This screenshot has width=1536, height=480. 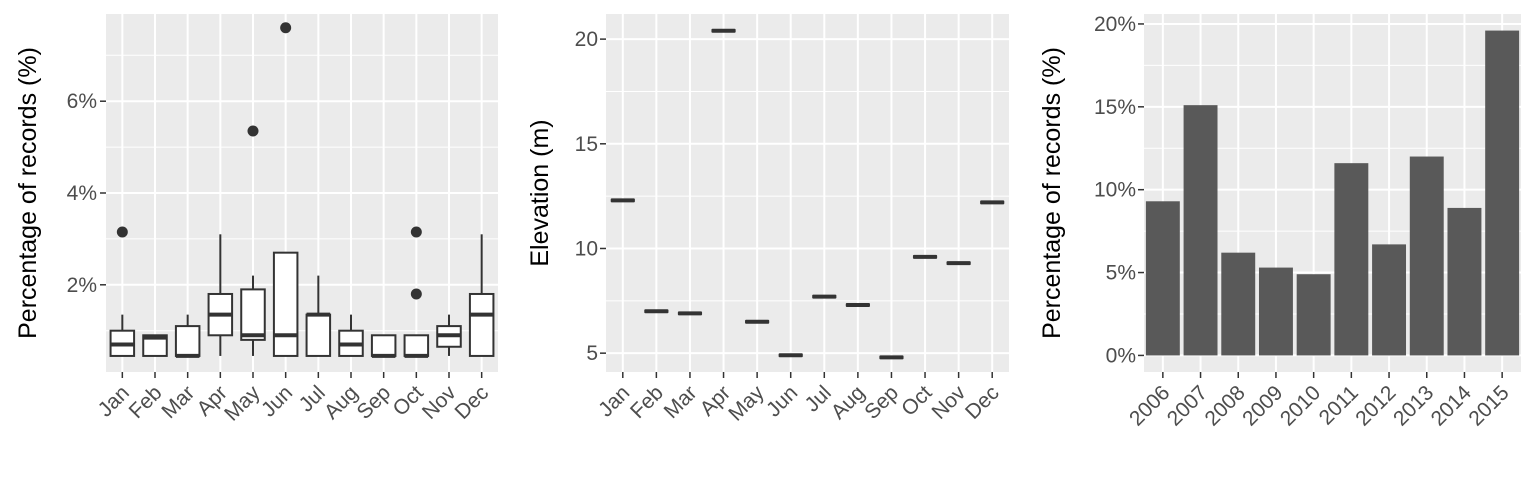 What do you see at coordinates (586, 39) in the screenshot?
I see `y-tick-label: 20` at bounding box center [586, 39].